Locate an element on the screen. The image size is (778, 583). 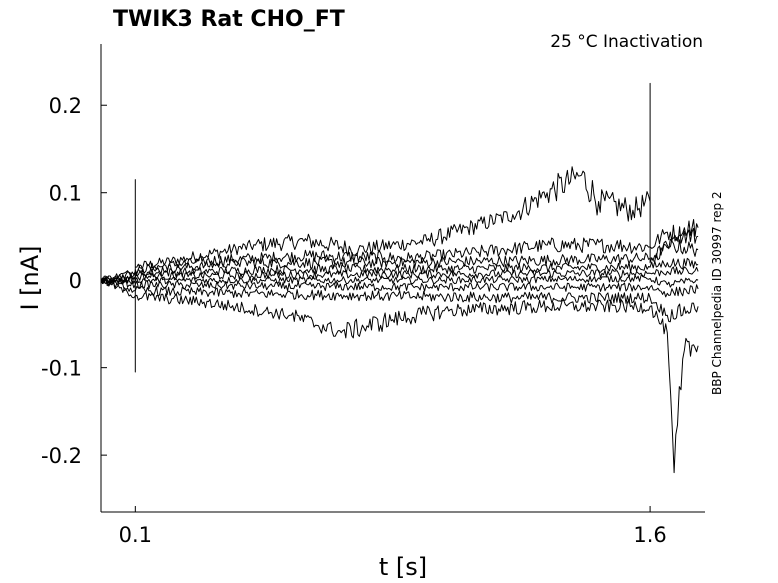
chart-subtitle: 25 °C Inactivation is located at coordinates (626, 42).